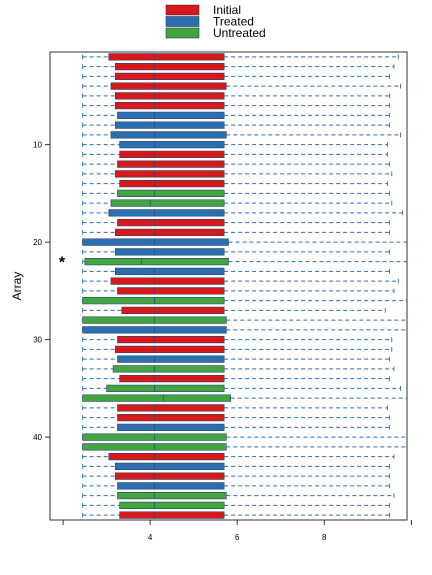 Image resolution: width=432 pixels, height=575 pixels. Describe the element at coordinates (17, 286) in the screenshot. I see `y-axis-label: Array` at that location.